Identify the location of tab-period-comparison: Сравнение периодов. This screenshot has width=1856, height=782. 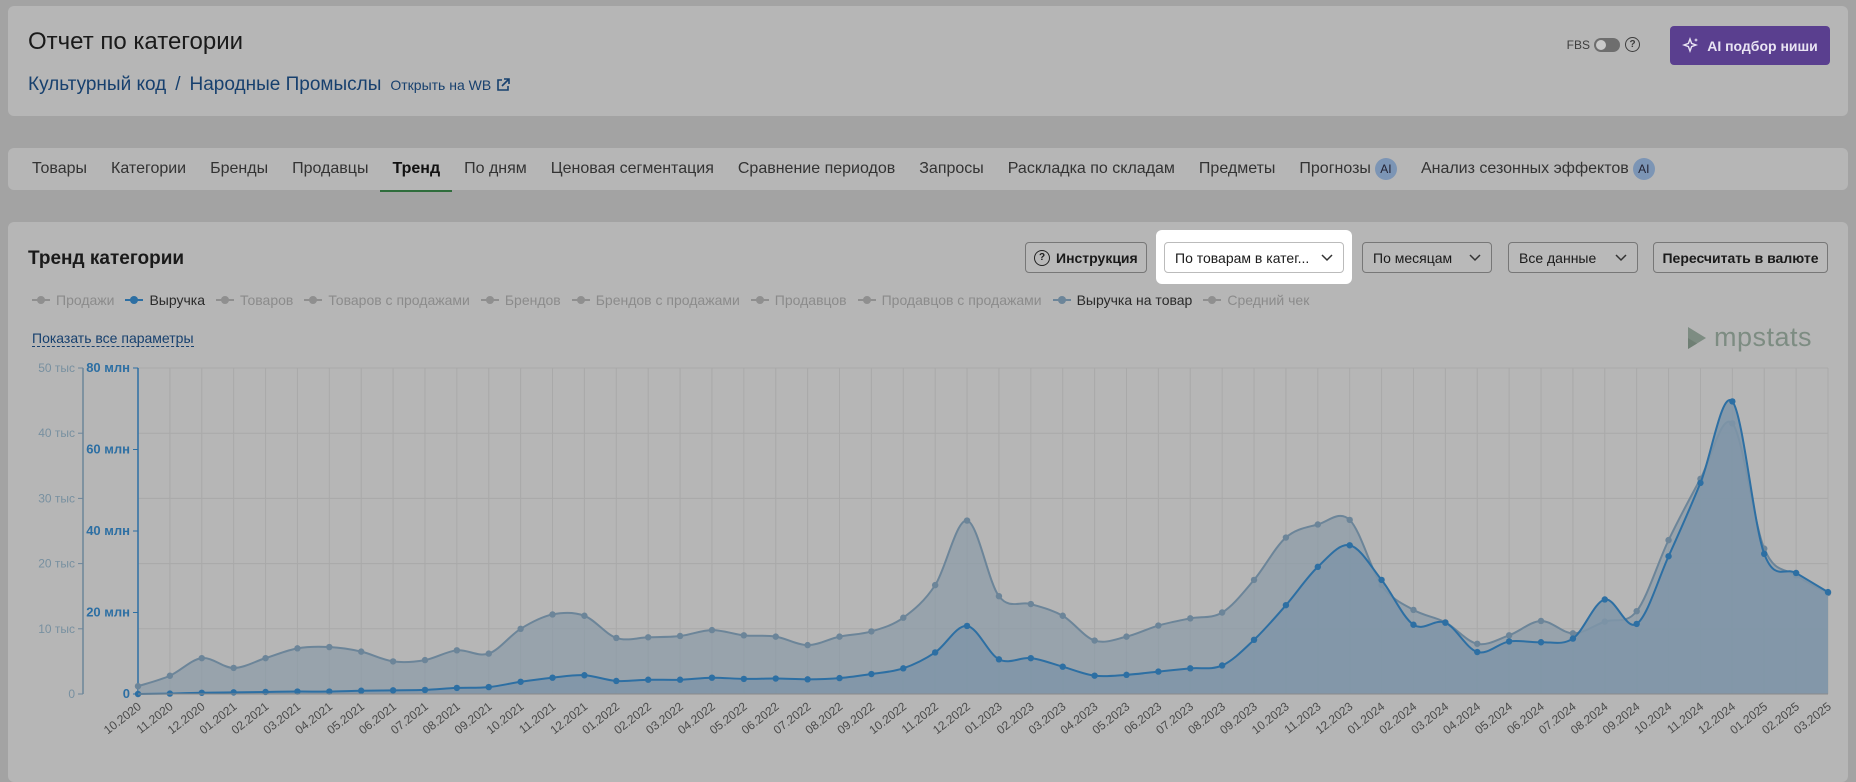
(816, 169).